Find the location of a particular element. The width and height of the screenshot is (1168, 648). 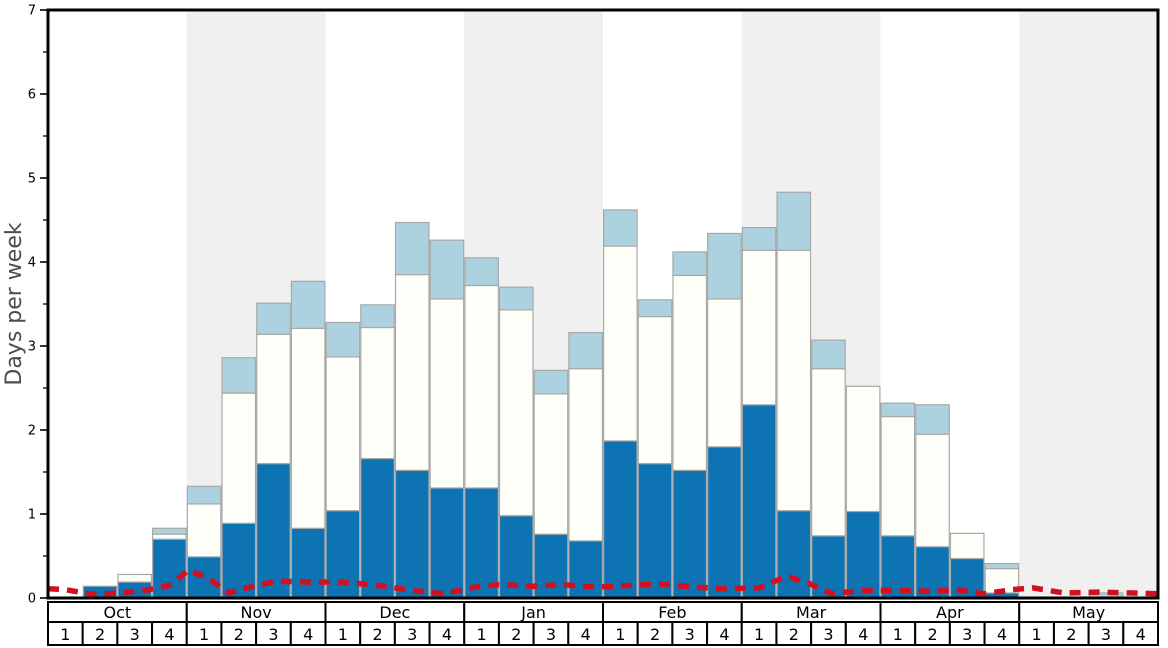

month-label-Jan: Jan is located at coordinates (533, 612).